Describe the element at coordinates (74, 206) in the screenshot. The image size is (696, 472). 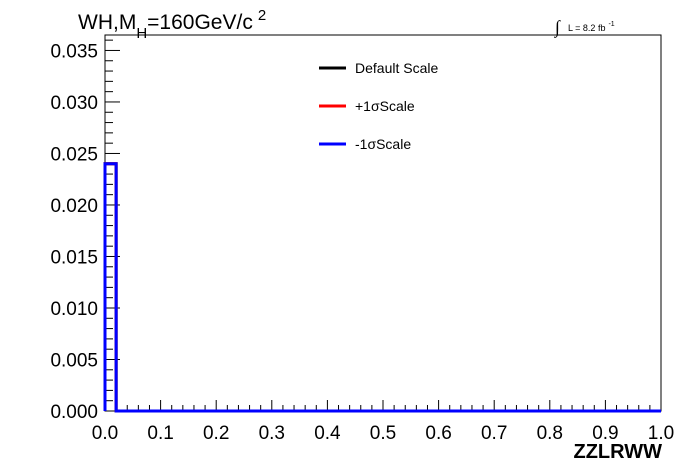
I see `y-tick-label: 0.020` at that location.